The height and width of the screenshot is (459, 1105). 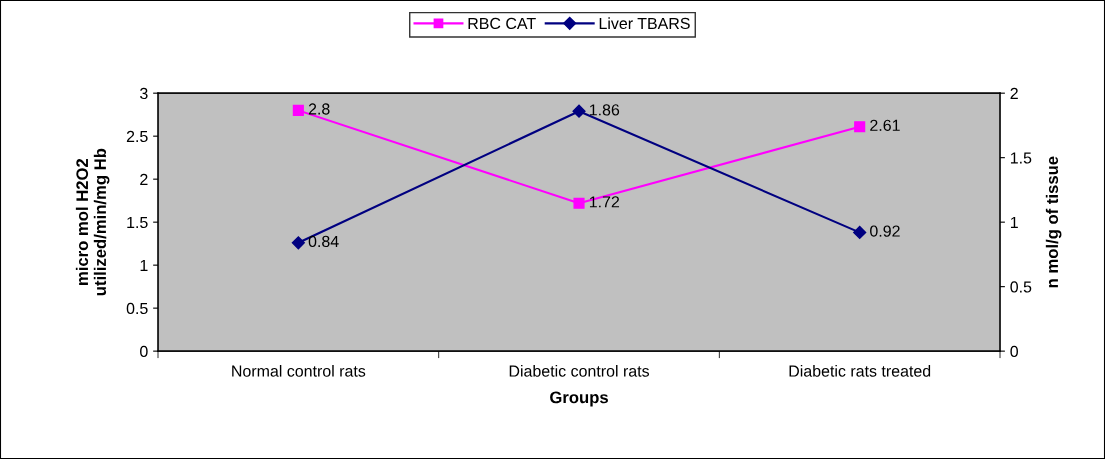 What do you see at coordinates (299, 371) in the screenshot?
I see `x-tick-label: Normal control rats` at bounding box center [299, 371].